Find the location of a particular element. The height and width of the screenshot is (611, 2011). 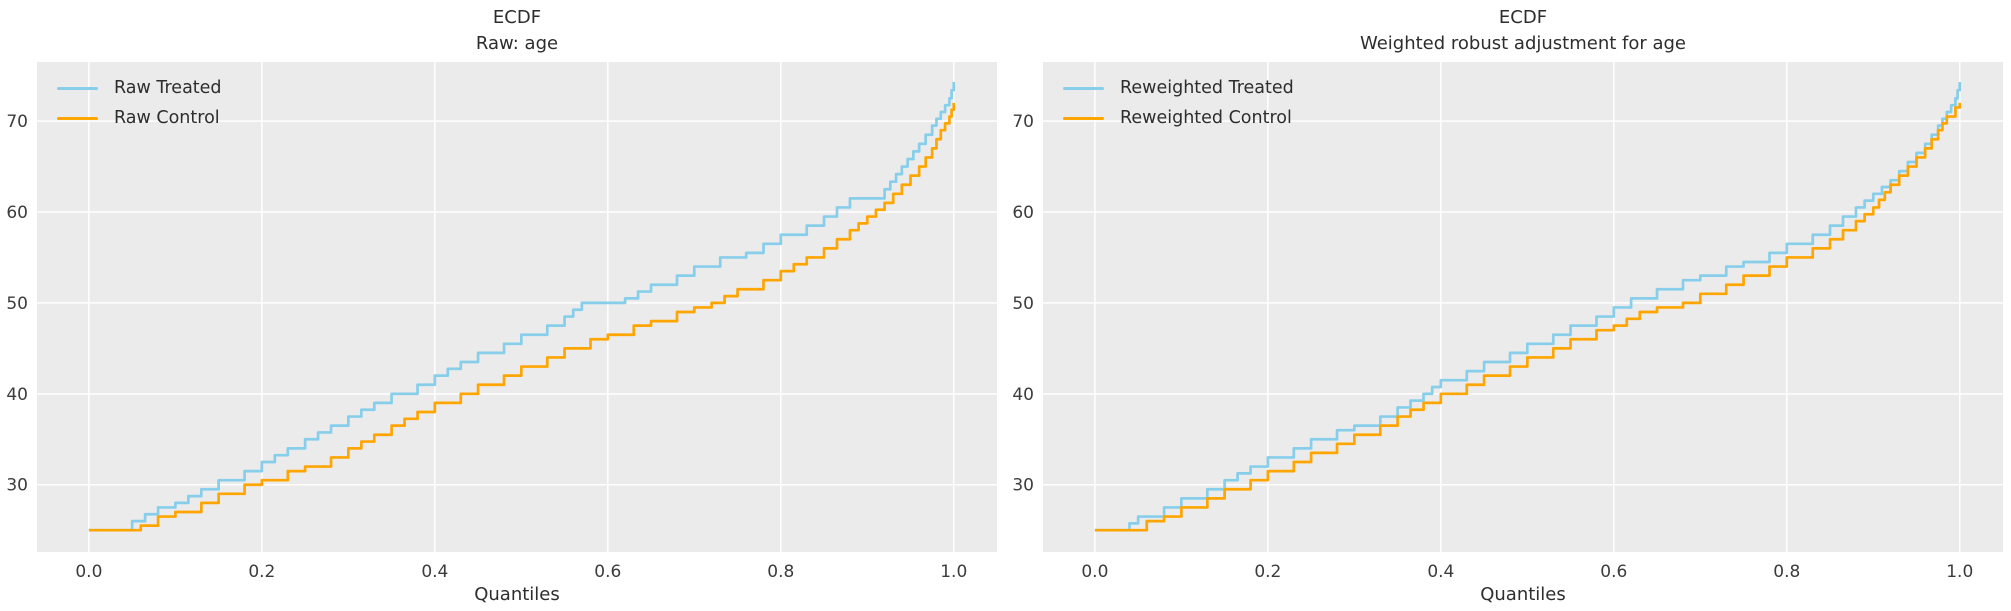

legend-label-treated: Reweighted Treated is located at coordinates (1207, 88).